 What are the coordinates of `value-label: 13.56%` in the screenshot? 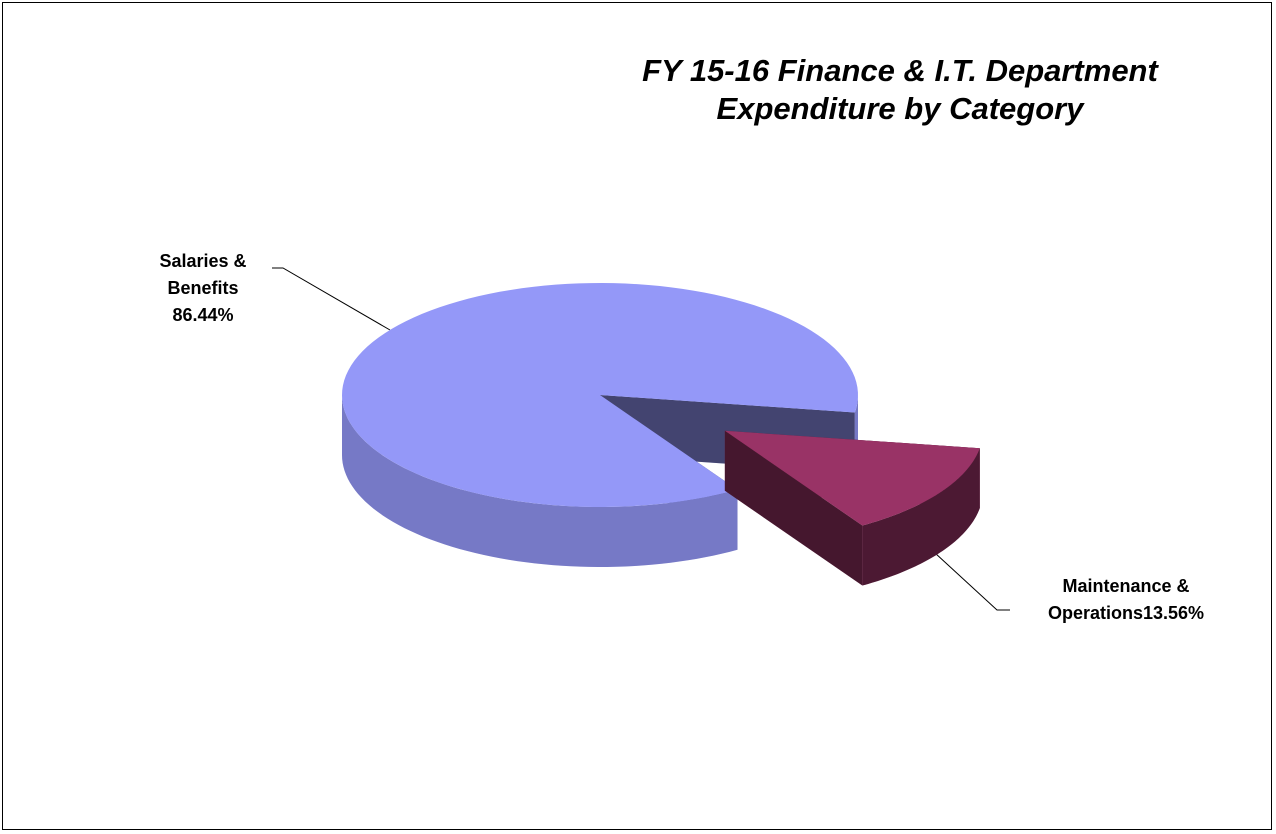 It's located at (1173, 613).